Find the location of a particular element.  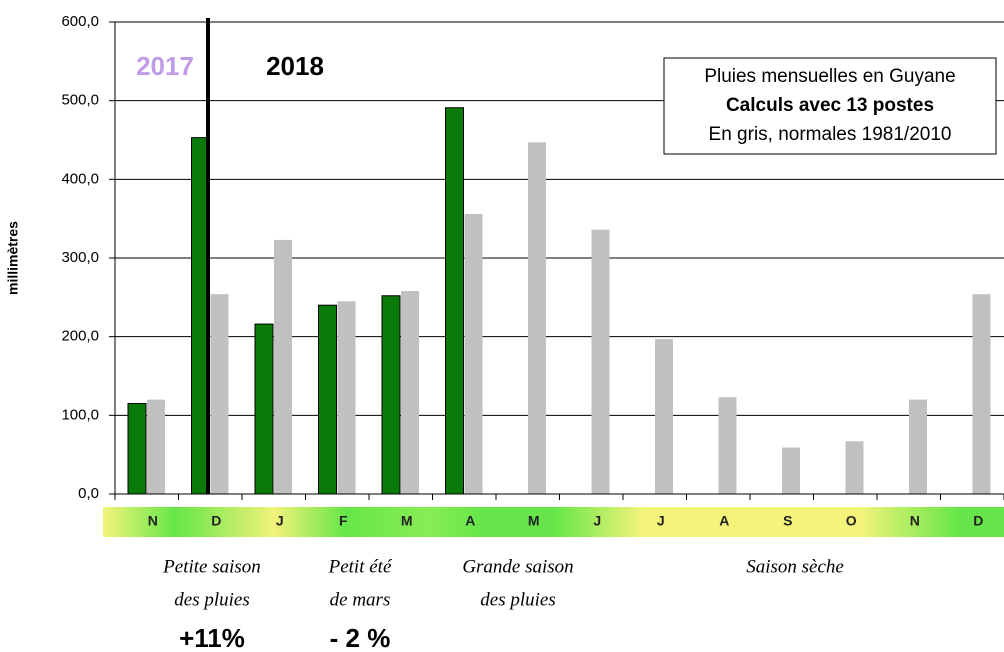

season-label: Petite saison is located at coordinates (211, 566).